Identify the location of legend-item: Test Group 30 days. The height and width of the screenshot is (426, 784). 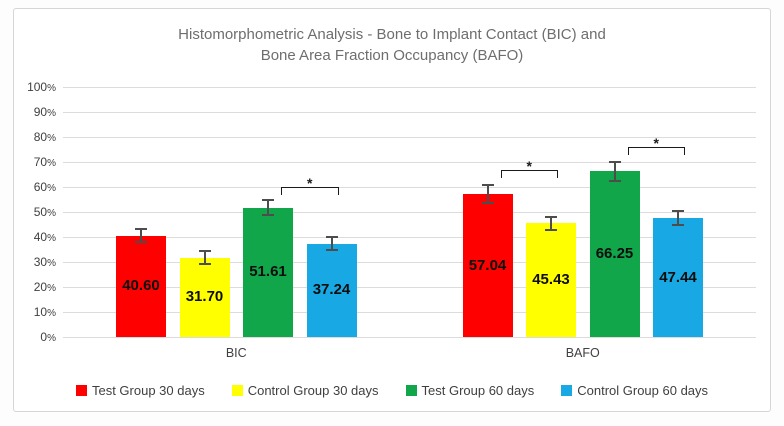
(140, 390).